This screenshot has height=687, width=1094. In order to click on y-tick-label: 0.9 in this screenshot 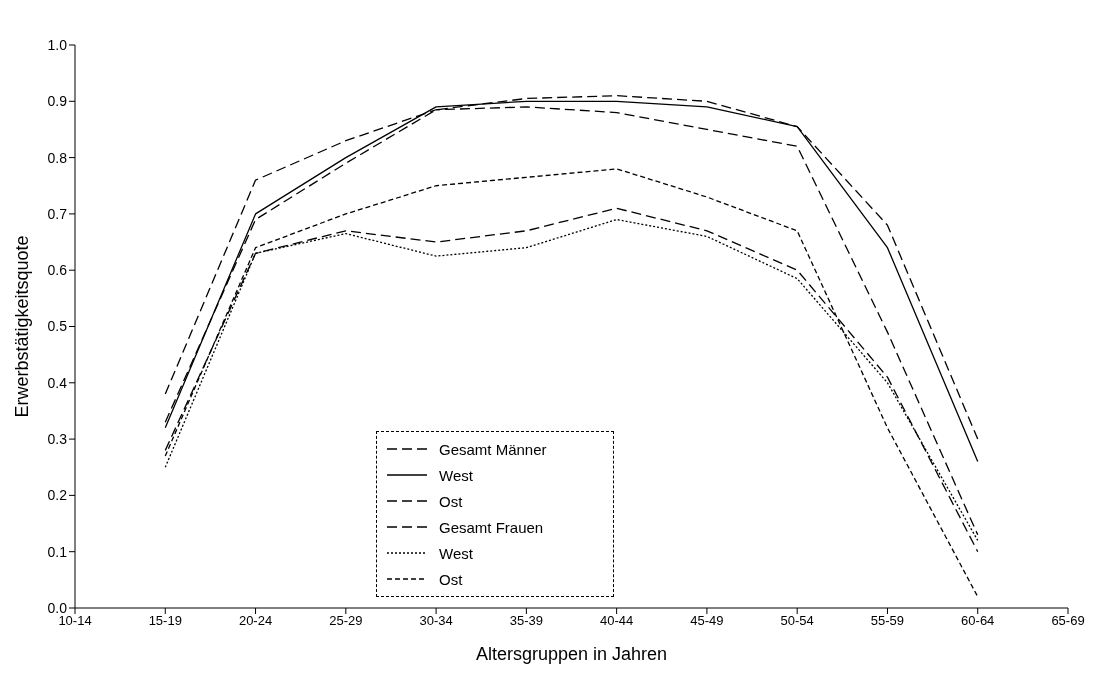, I will do `click(57, 101)`.